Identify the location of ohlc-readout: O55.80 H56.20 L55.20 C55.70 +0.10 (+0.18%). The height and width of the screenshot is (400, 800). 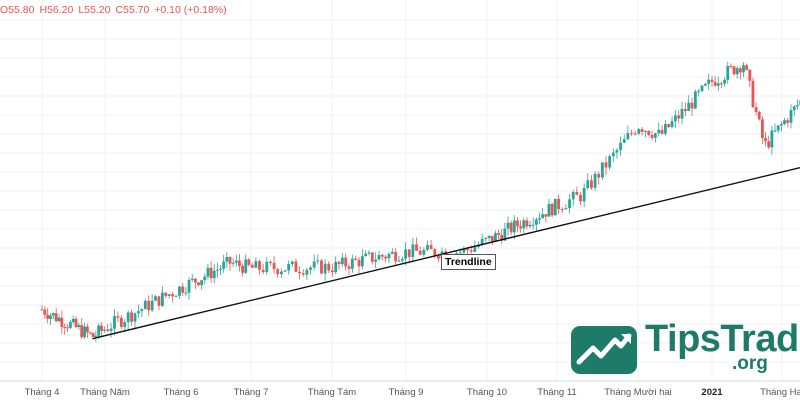
(116, 10).